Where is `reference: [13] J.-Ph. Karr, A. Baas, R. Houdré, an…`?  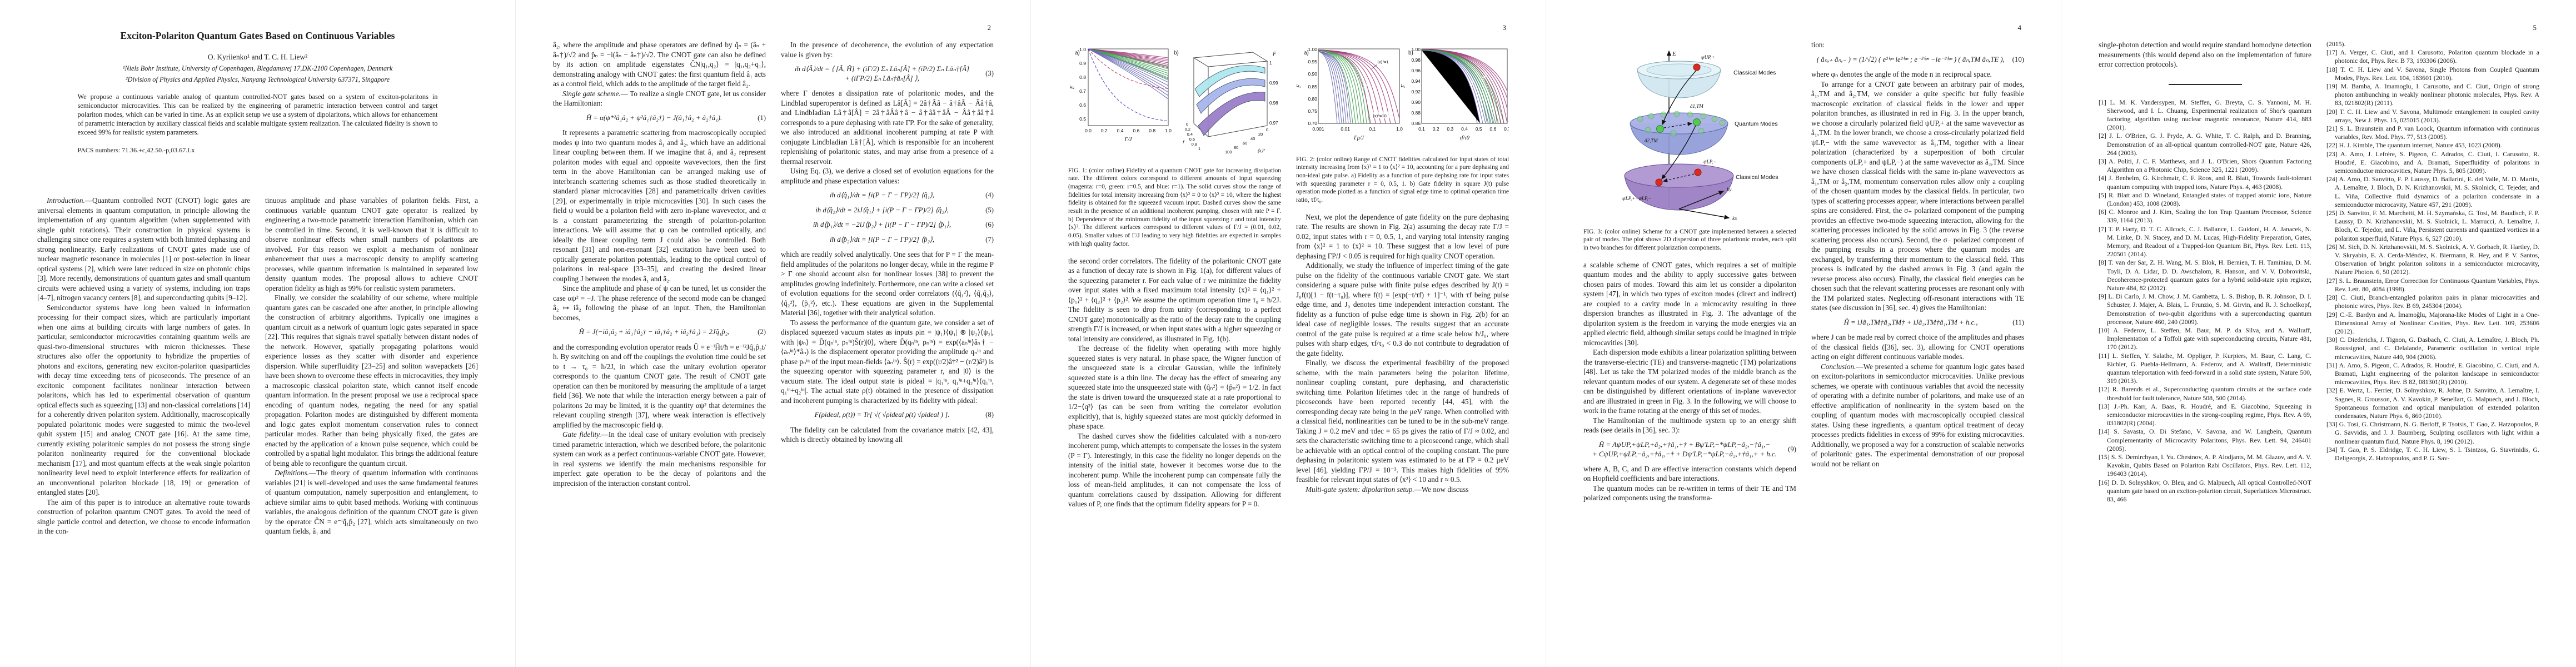 reference: [13] J.-Ph. Karr, A. Baas, R. Houdré, an… is located at coordinates (2205, 414).